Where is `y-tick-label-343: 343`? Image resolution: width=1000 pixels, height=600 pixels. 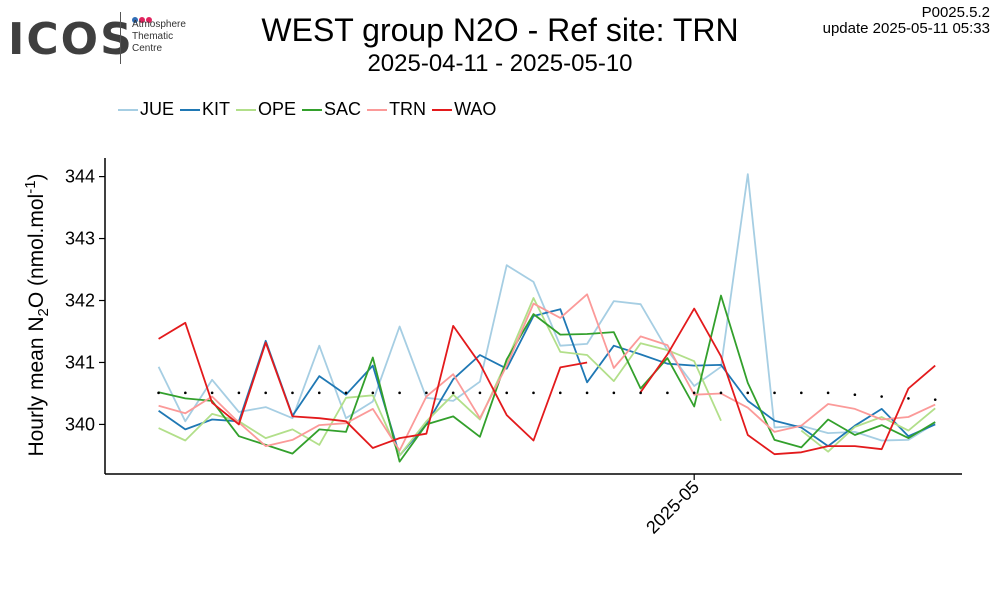
y-tick-label-343: 343 is located at coordinates (80, 239).